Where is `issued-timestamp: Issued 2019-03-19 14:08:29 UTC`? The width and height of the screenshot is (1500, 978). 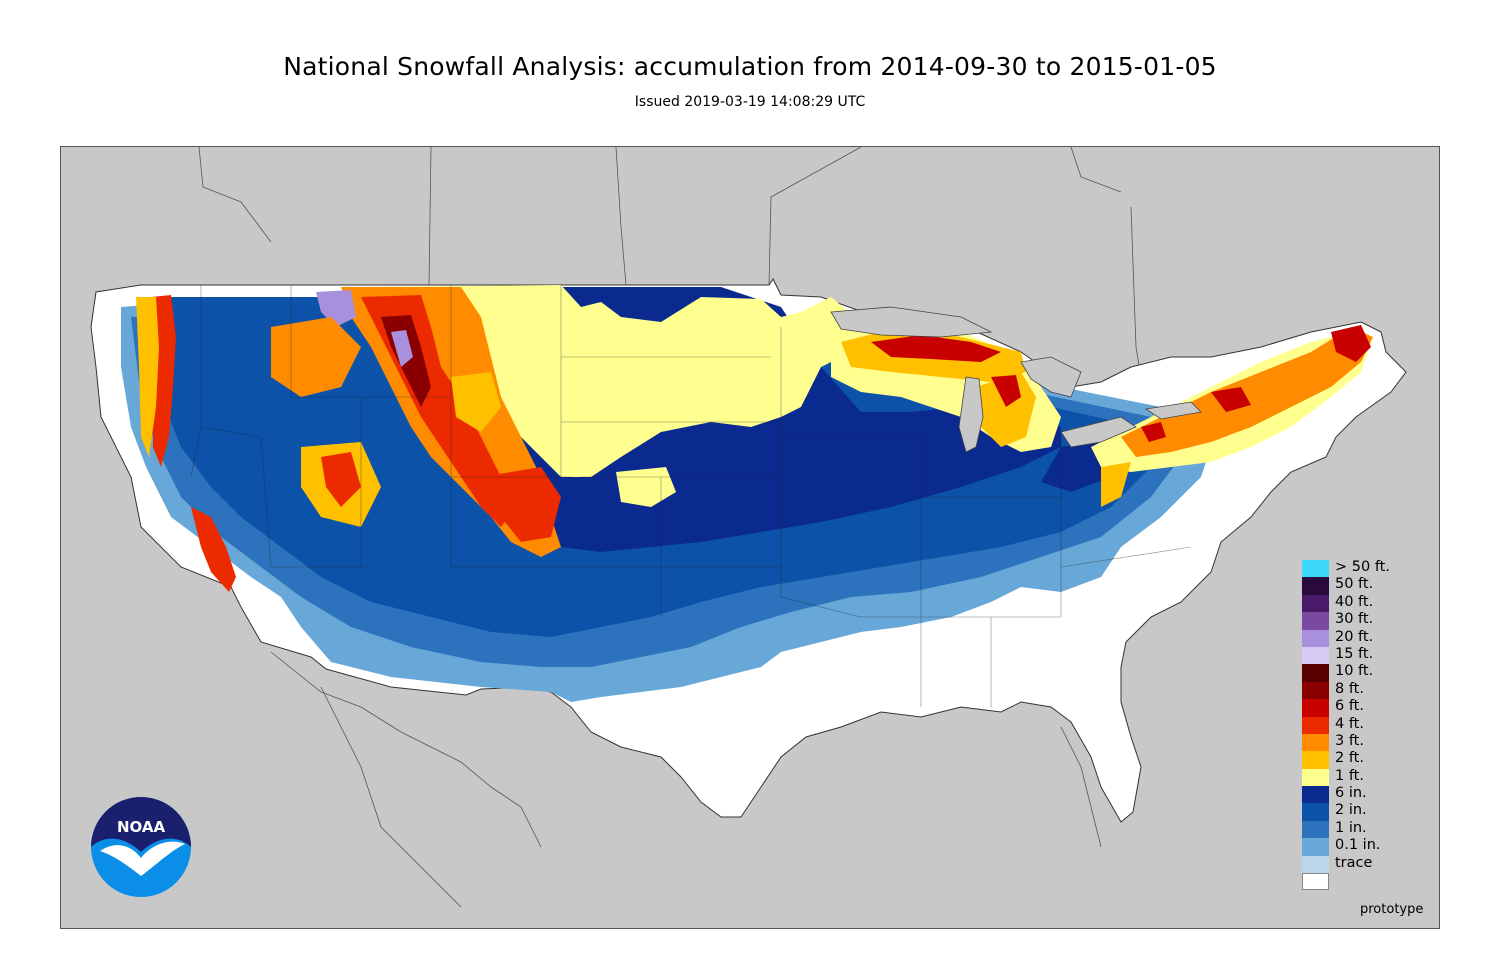 issued-timestamp: Issued 2019-03-19 14:08:29 UTC is located at coordinates (750, 102).